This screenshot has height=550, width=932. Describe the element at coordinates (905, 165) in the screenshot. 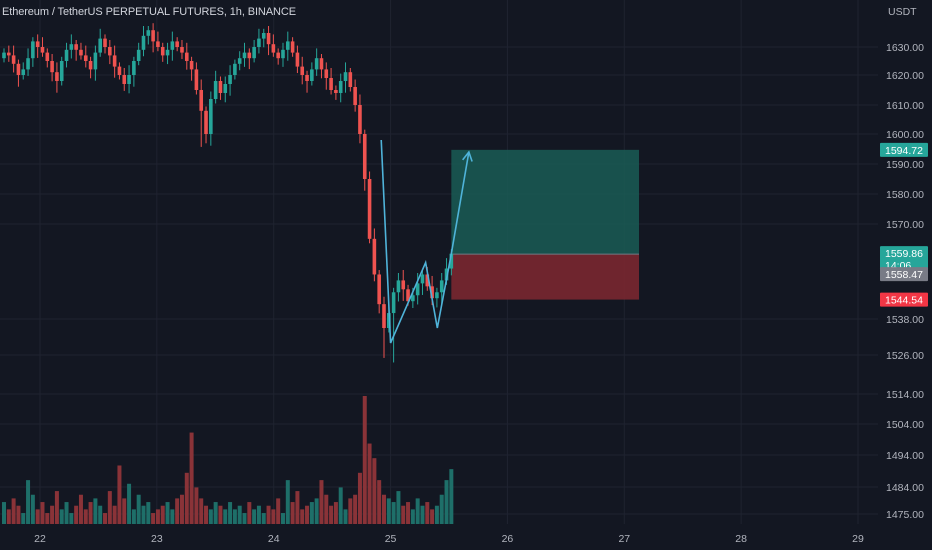

I see `price-tick-label: 1590.00` at that location.